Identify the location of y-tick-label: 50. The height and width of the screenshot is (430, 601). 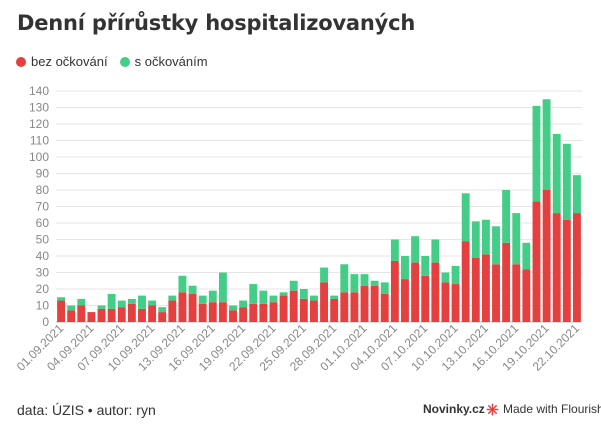
(43, 240).